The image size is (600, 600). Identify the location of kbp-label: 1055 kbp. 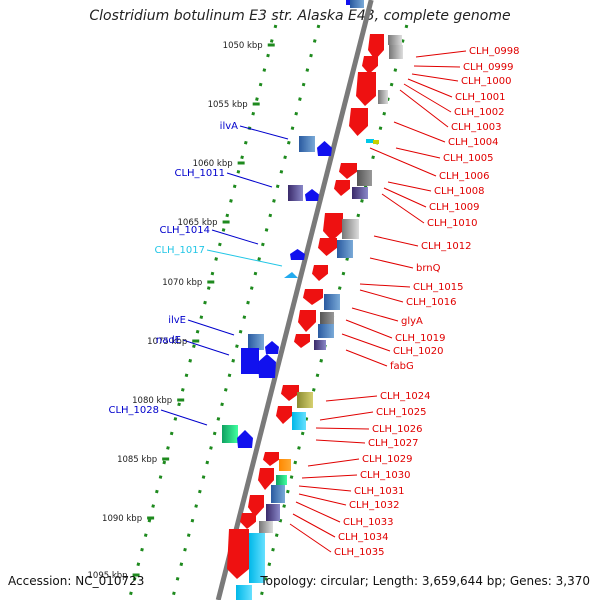
(228, 105).